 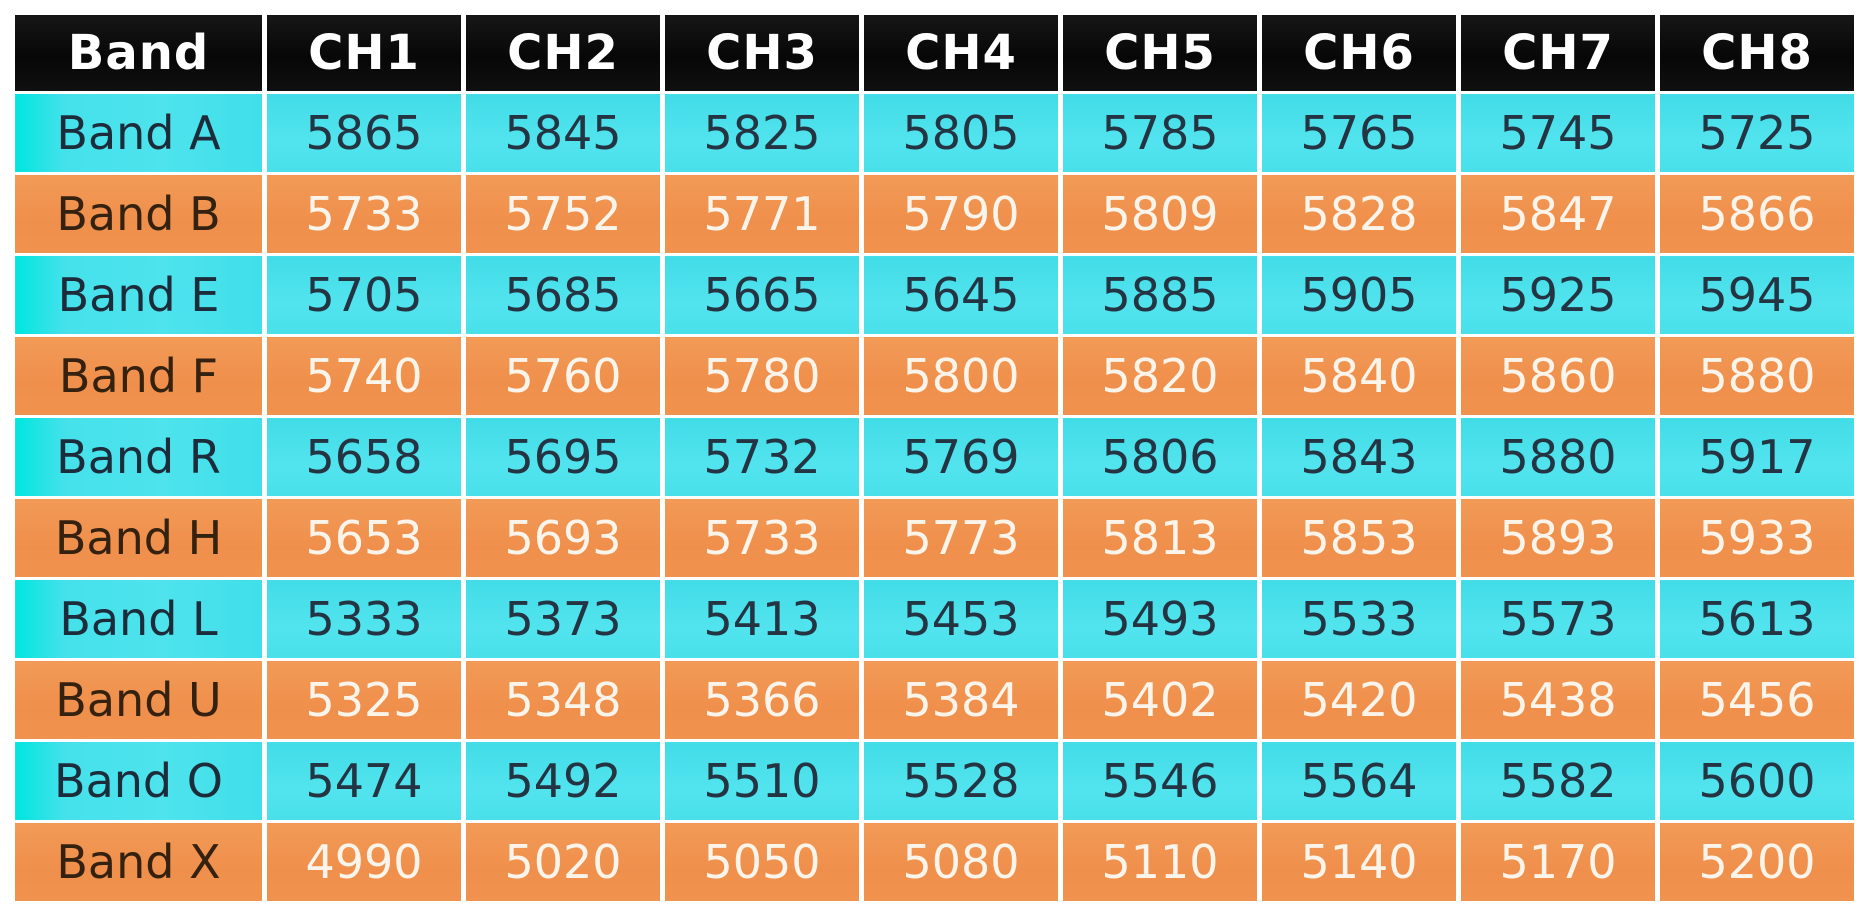 What do you see at coordinates (1359, 457) in the screenshot?
I see `frequency-cell: 5843` at bounding box center [1359, 457].